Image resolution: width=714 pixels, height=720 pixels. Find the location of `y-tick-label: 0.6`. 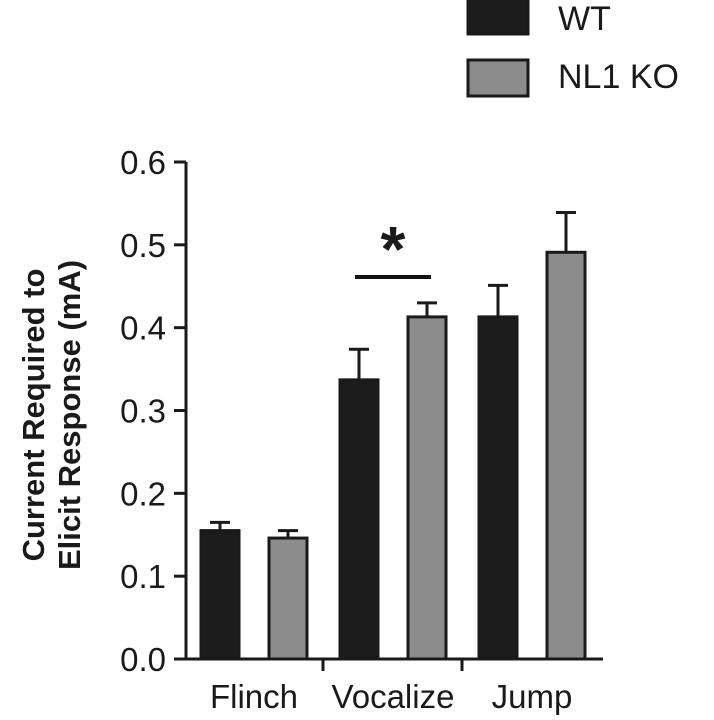

y-tick-label: 0.6 is located at coordinates (143, 162).